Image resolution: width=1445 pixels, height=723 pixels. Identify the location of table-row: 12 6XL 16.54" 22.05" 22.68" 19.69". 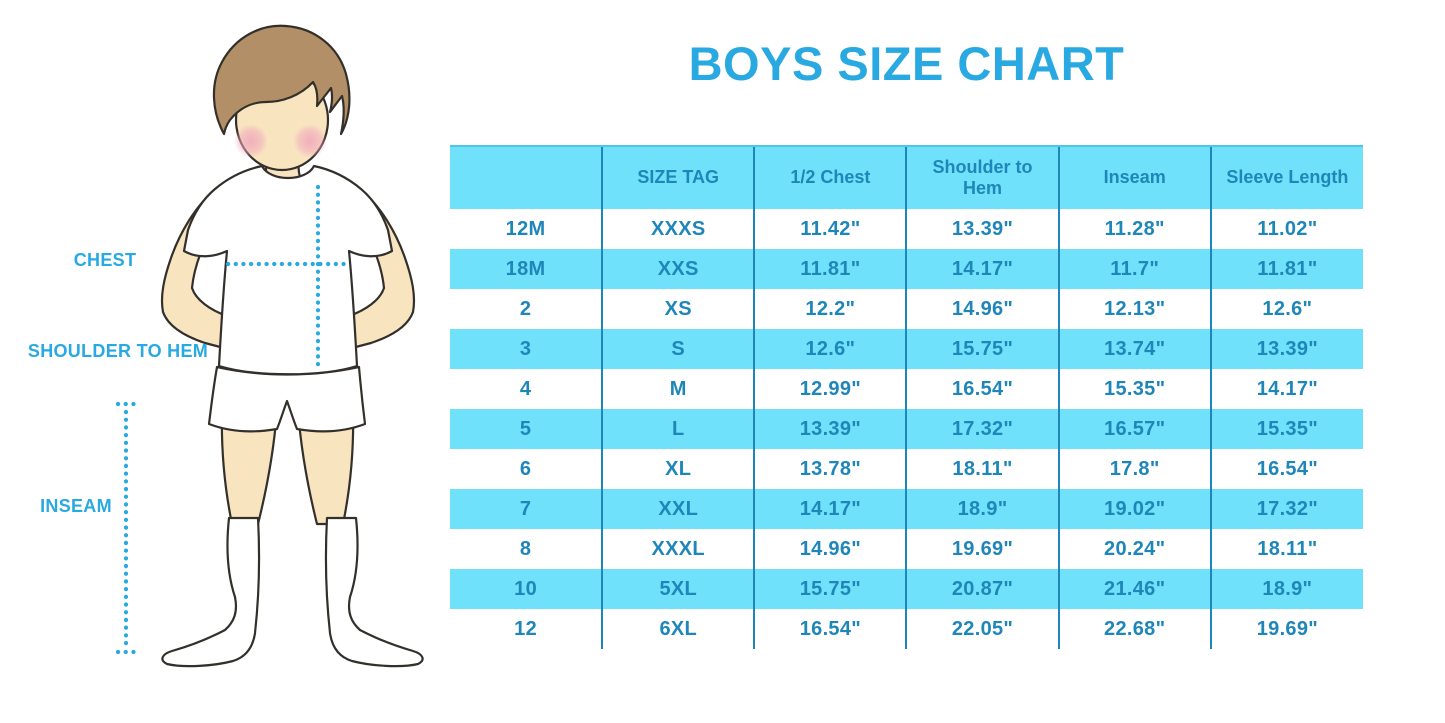
(906, 629).